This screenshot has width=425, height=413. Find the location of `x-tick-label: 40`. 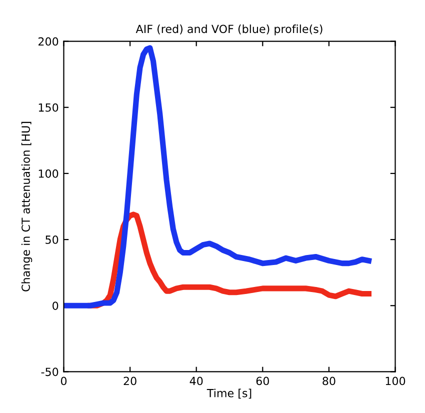

x-tick-label: 40 is located at coordinates (196, 381).